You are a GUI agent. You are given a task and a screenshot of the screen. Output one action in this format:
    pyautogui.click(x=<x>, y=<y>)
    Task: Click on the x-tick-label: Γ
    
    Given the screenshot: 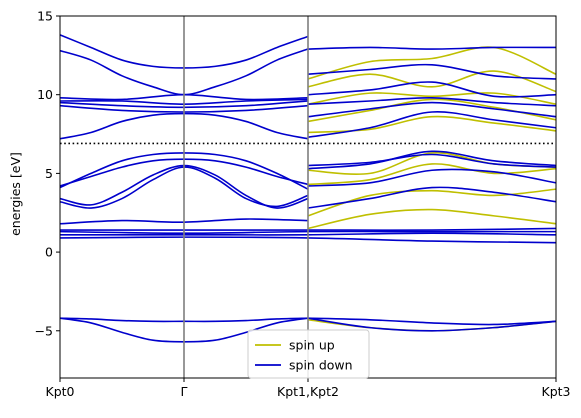 What is the action you would take?
    pyautogui.click(x=184, y=391)
    